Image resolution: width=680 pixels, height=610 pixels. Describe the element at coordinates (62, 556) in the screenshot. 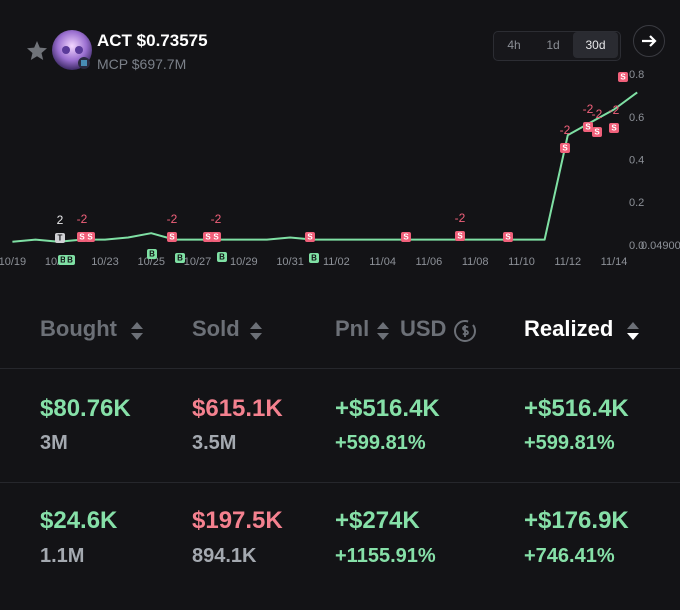

I see `cell-sub: 1.1M` at that location.